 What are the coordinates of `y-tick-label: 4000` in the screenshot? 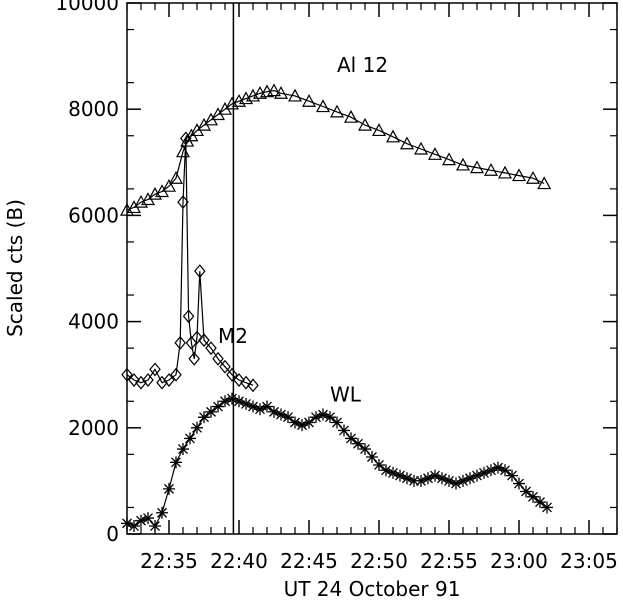 It's located at (93, 322).